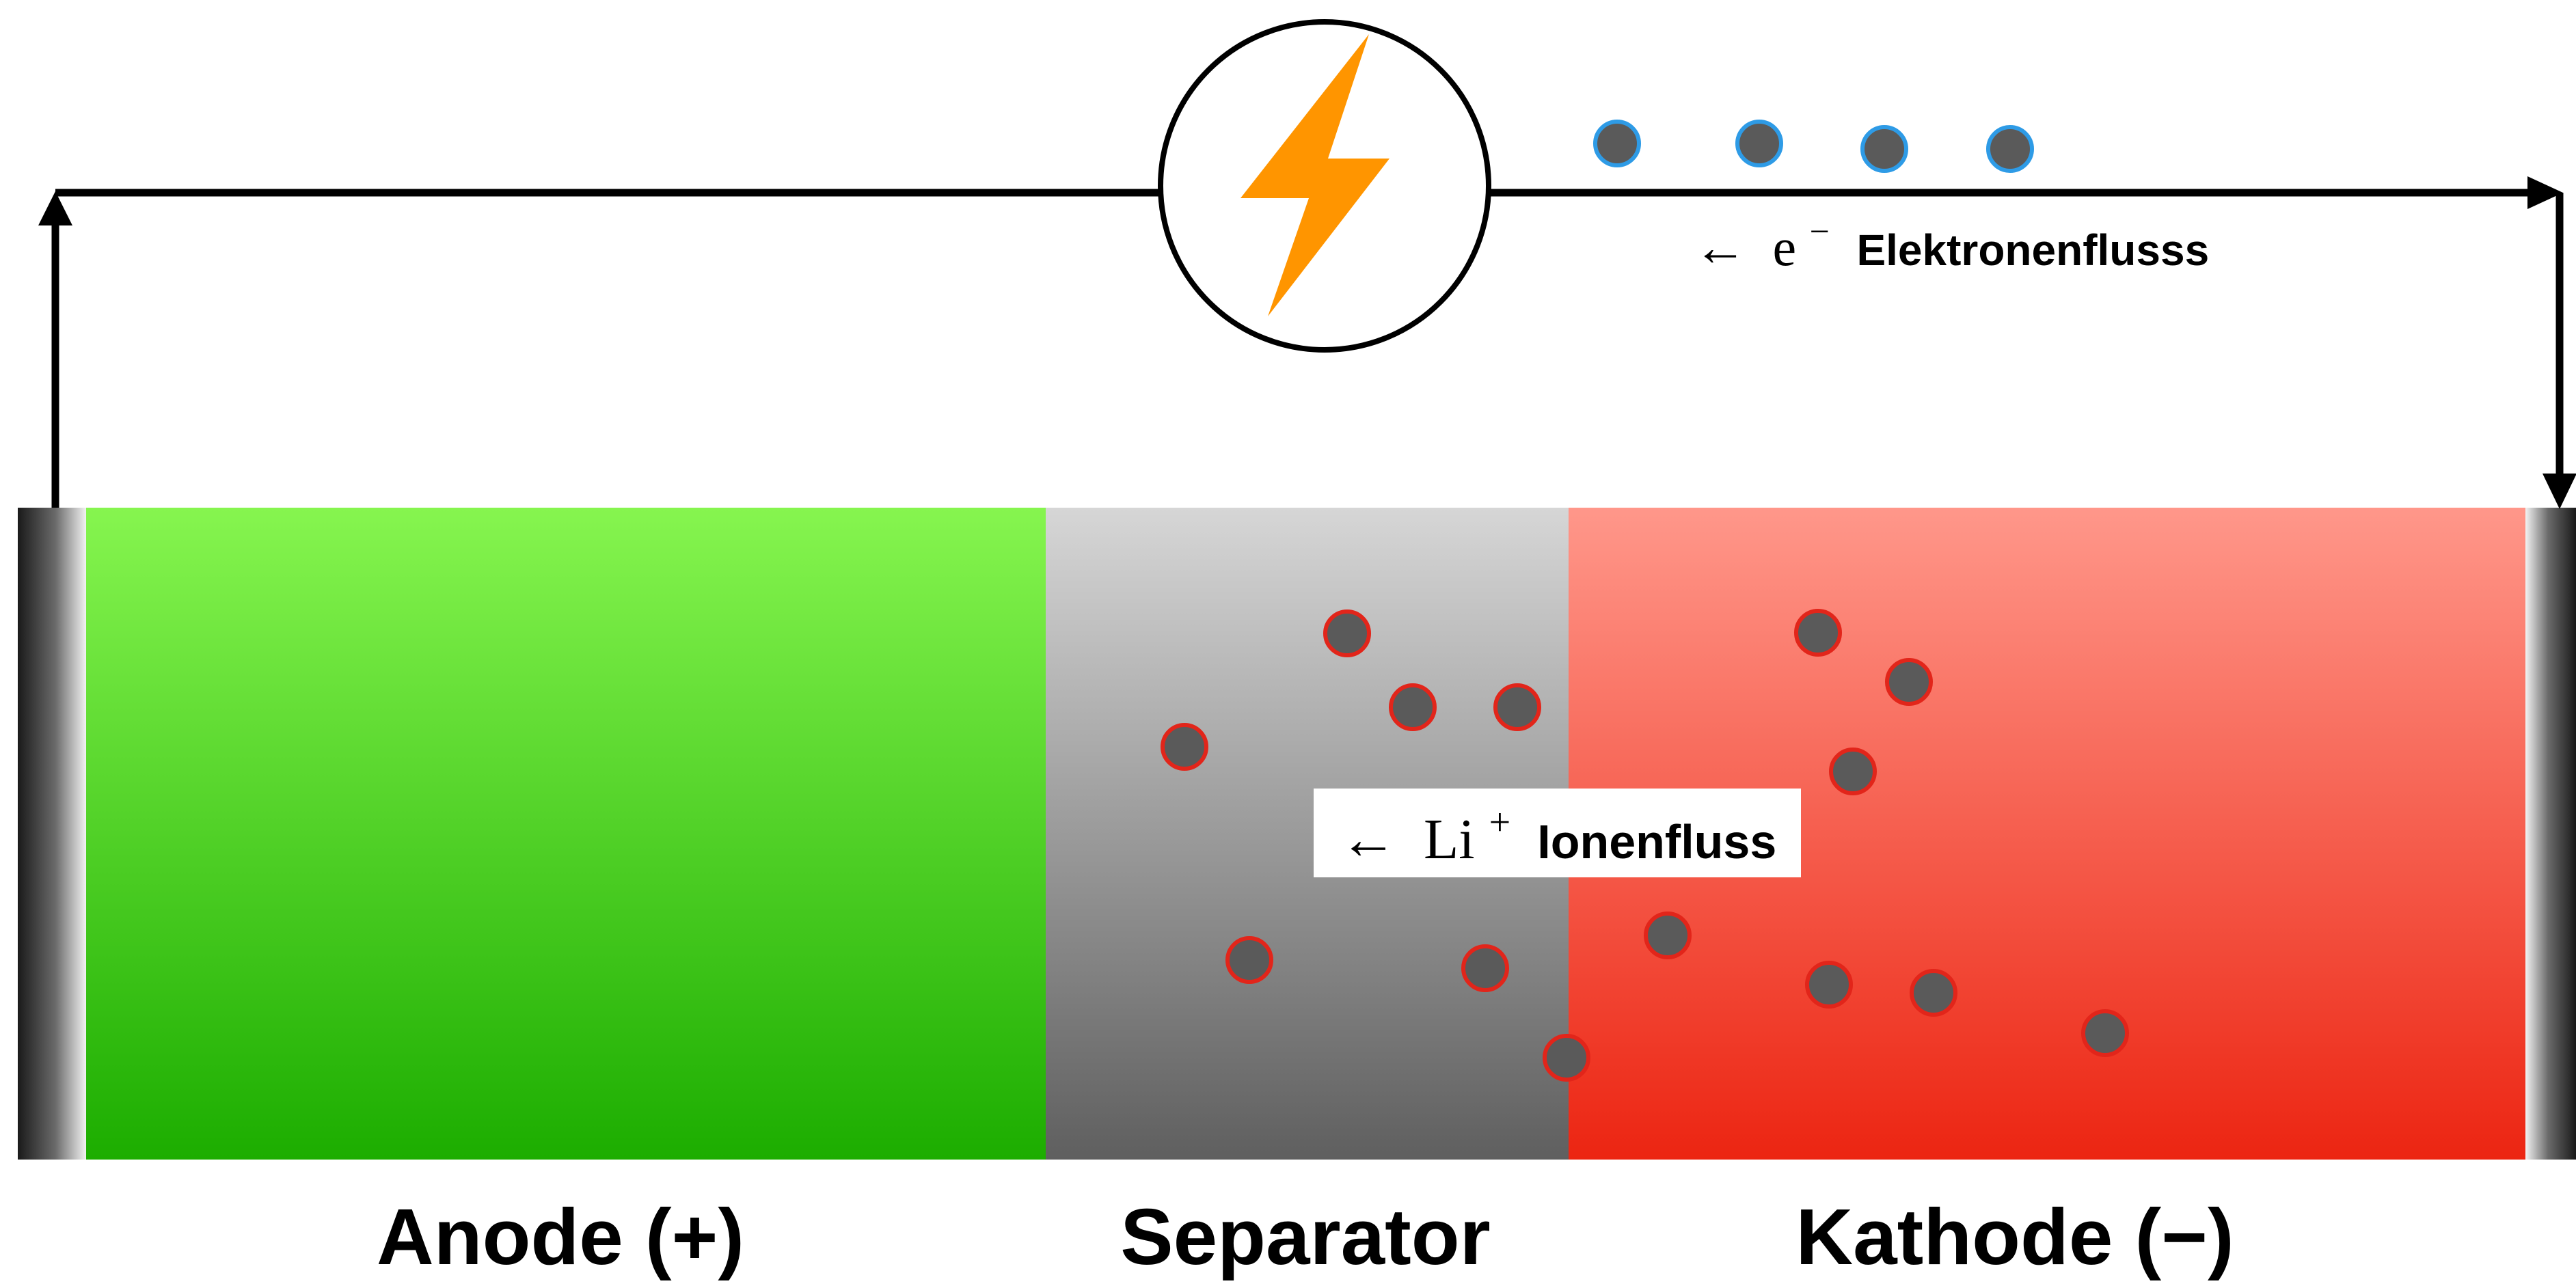  Describe the element at coordinates (1814, 146) in the screenshot. I see `electron-group` at that location.